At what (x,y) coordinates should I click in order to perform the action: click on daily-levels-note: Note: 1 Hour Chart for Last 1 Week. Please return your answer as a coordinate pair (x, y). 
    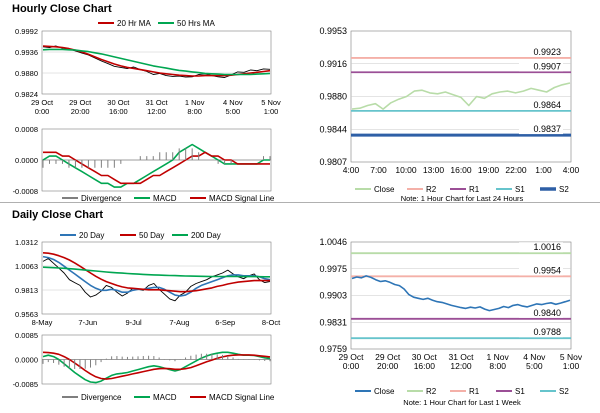
    Looking at the image, I should click on (462, 402).